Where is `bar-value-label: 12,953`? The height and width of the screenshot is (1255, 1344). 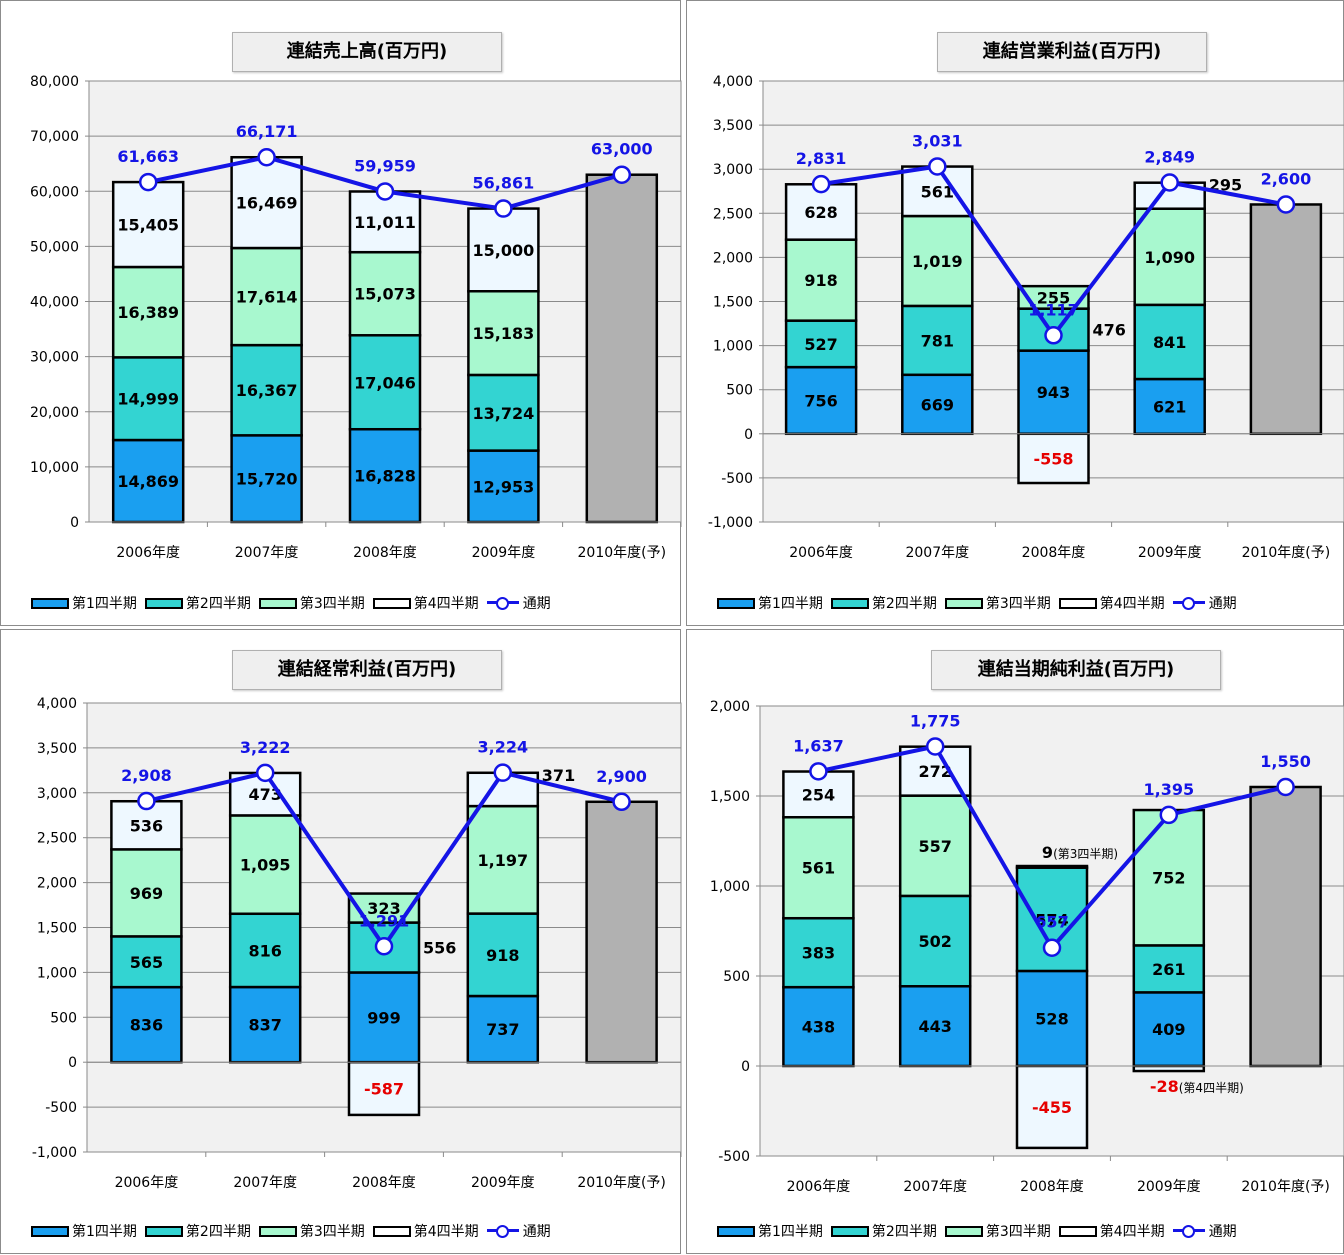
bar-value-label: 12,953 is located at coordinates (504, 486).